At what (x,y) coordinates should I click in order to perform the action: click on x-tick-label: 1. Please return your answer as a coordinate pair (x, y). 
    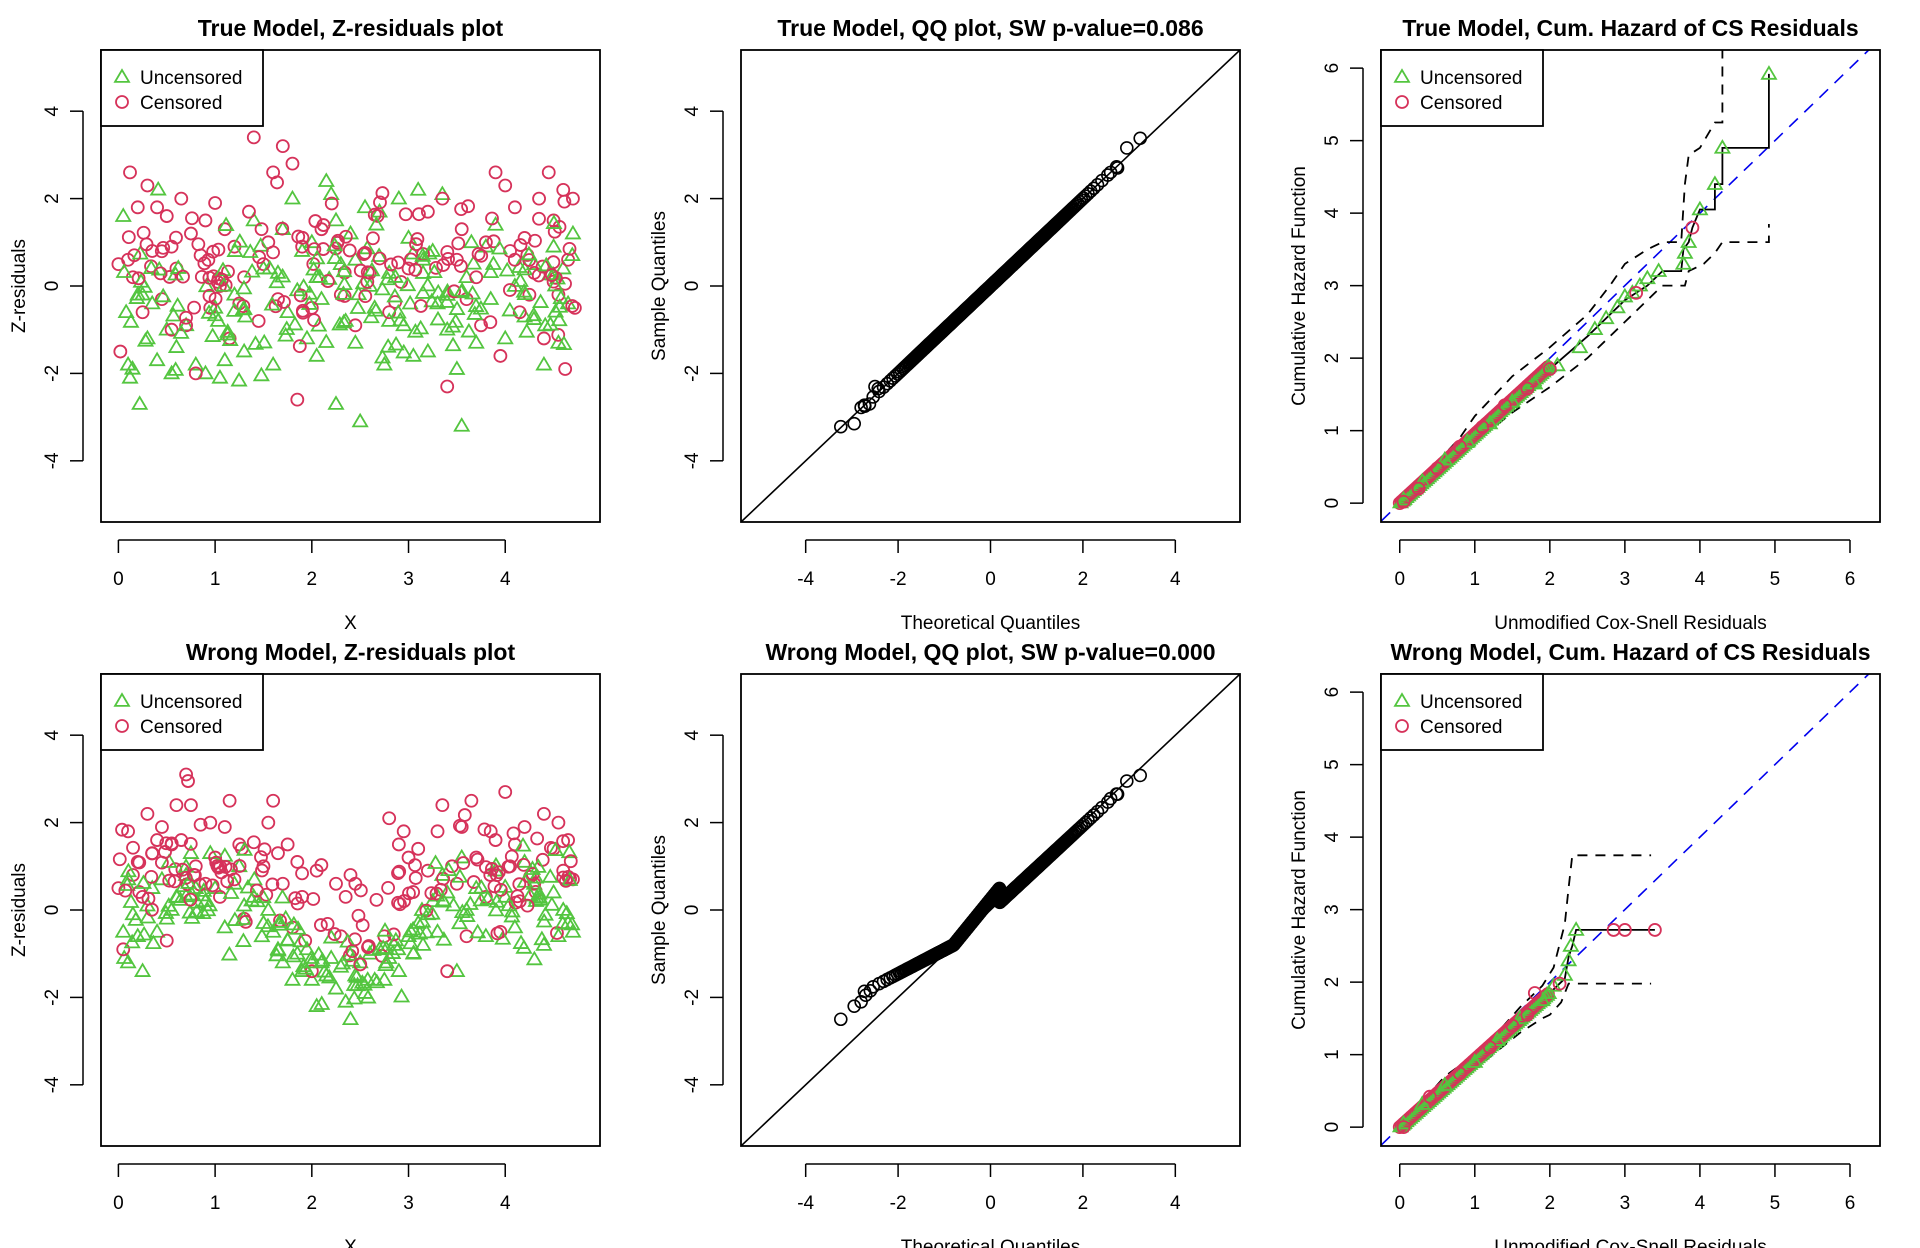
    Looking at the image, I should click on (1475, 579).